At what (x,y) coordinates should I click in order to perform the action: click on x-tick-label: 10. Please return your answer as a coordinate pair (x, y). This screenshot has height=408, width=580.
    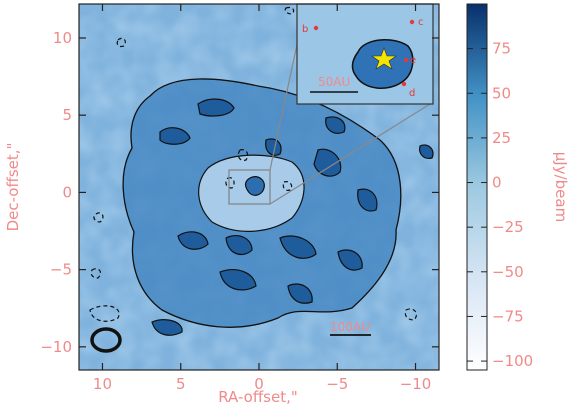
    Looking at the image, I should click on (102, 384).